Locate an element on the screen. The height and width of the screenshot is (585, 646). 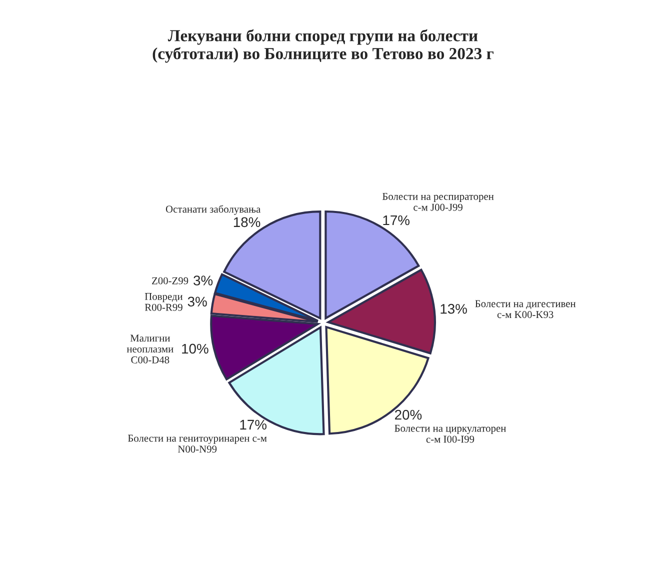
slice-label: Останати заболувања is located at coordinates (213, 210).